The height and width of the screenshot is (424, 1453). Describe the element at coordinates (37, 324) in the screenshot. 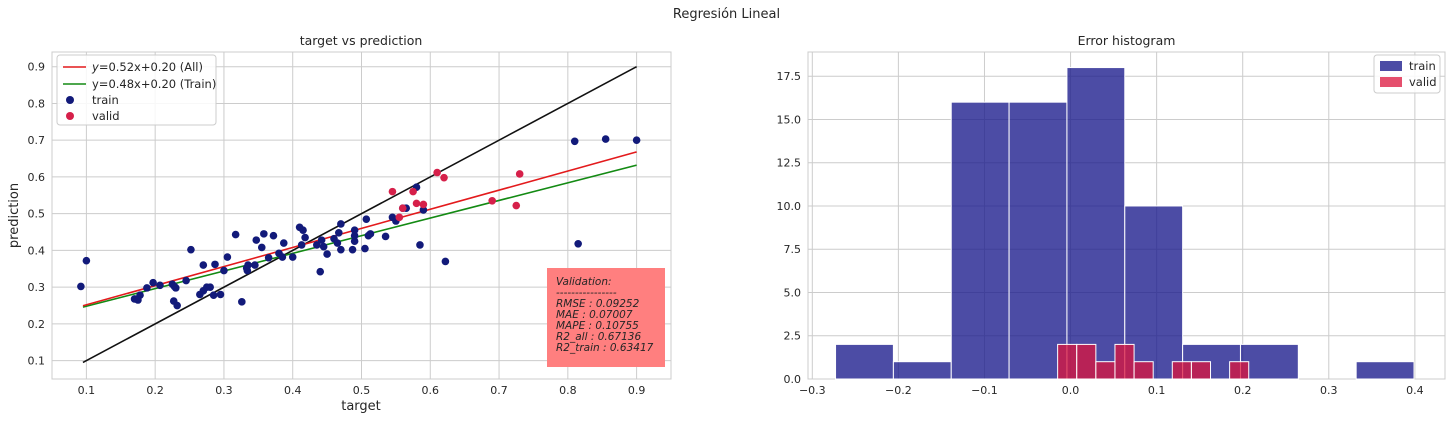

I see `scatter-y-tick-label: 0.2` at that location.